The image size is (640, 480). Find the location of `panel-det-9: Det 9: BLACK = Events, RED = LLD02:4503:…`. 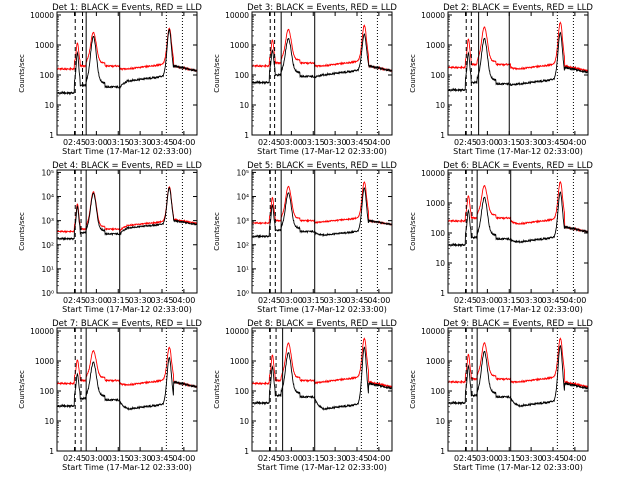

panel-det-9: Det 9: BLACK = Events, RED = LLD02:4503:… is located at coordinates (501, 395).